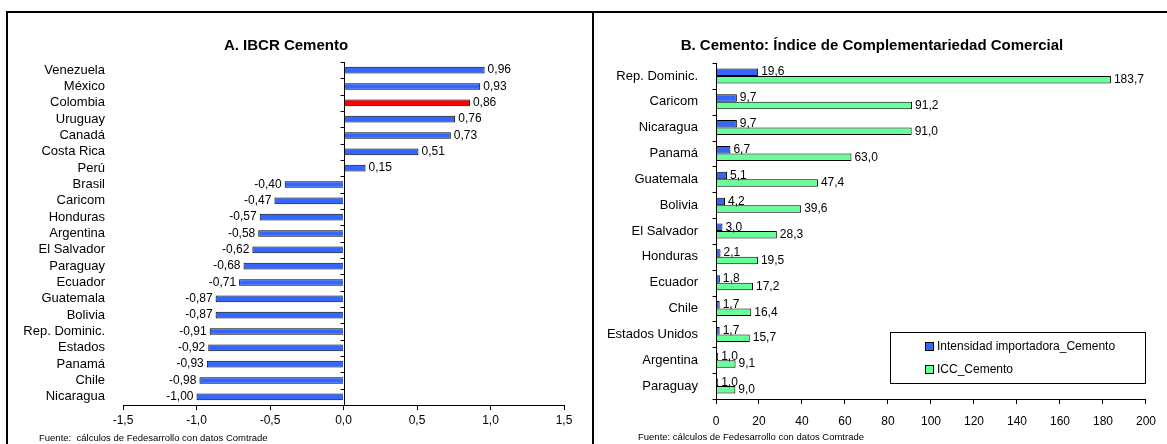 Image resolution: width=1167 pixels, height=444 pixels. What do you see at coordinates (564, 419) in the screenshot?
I see `x-tick-label: 1,5` at bounding box center [564, 419].